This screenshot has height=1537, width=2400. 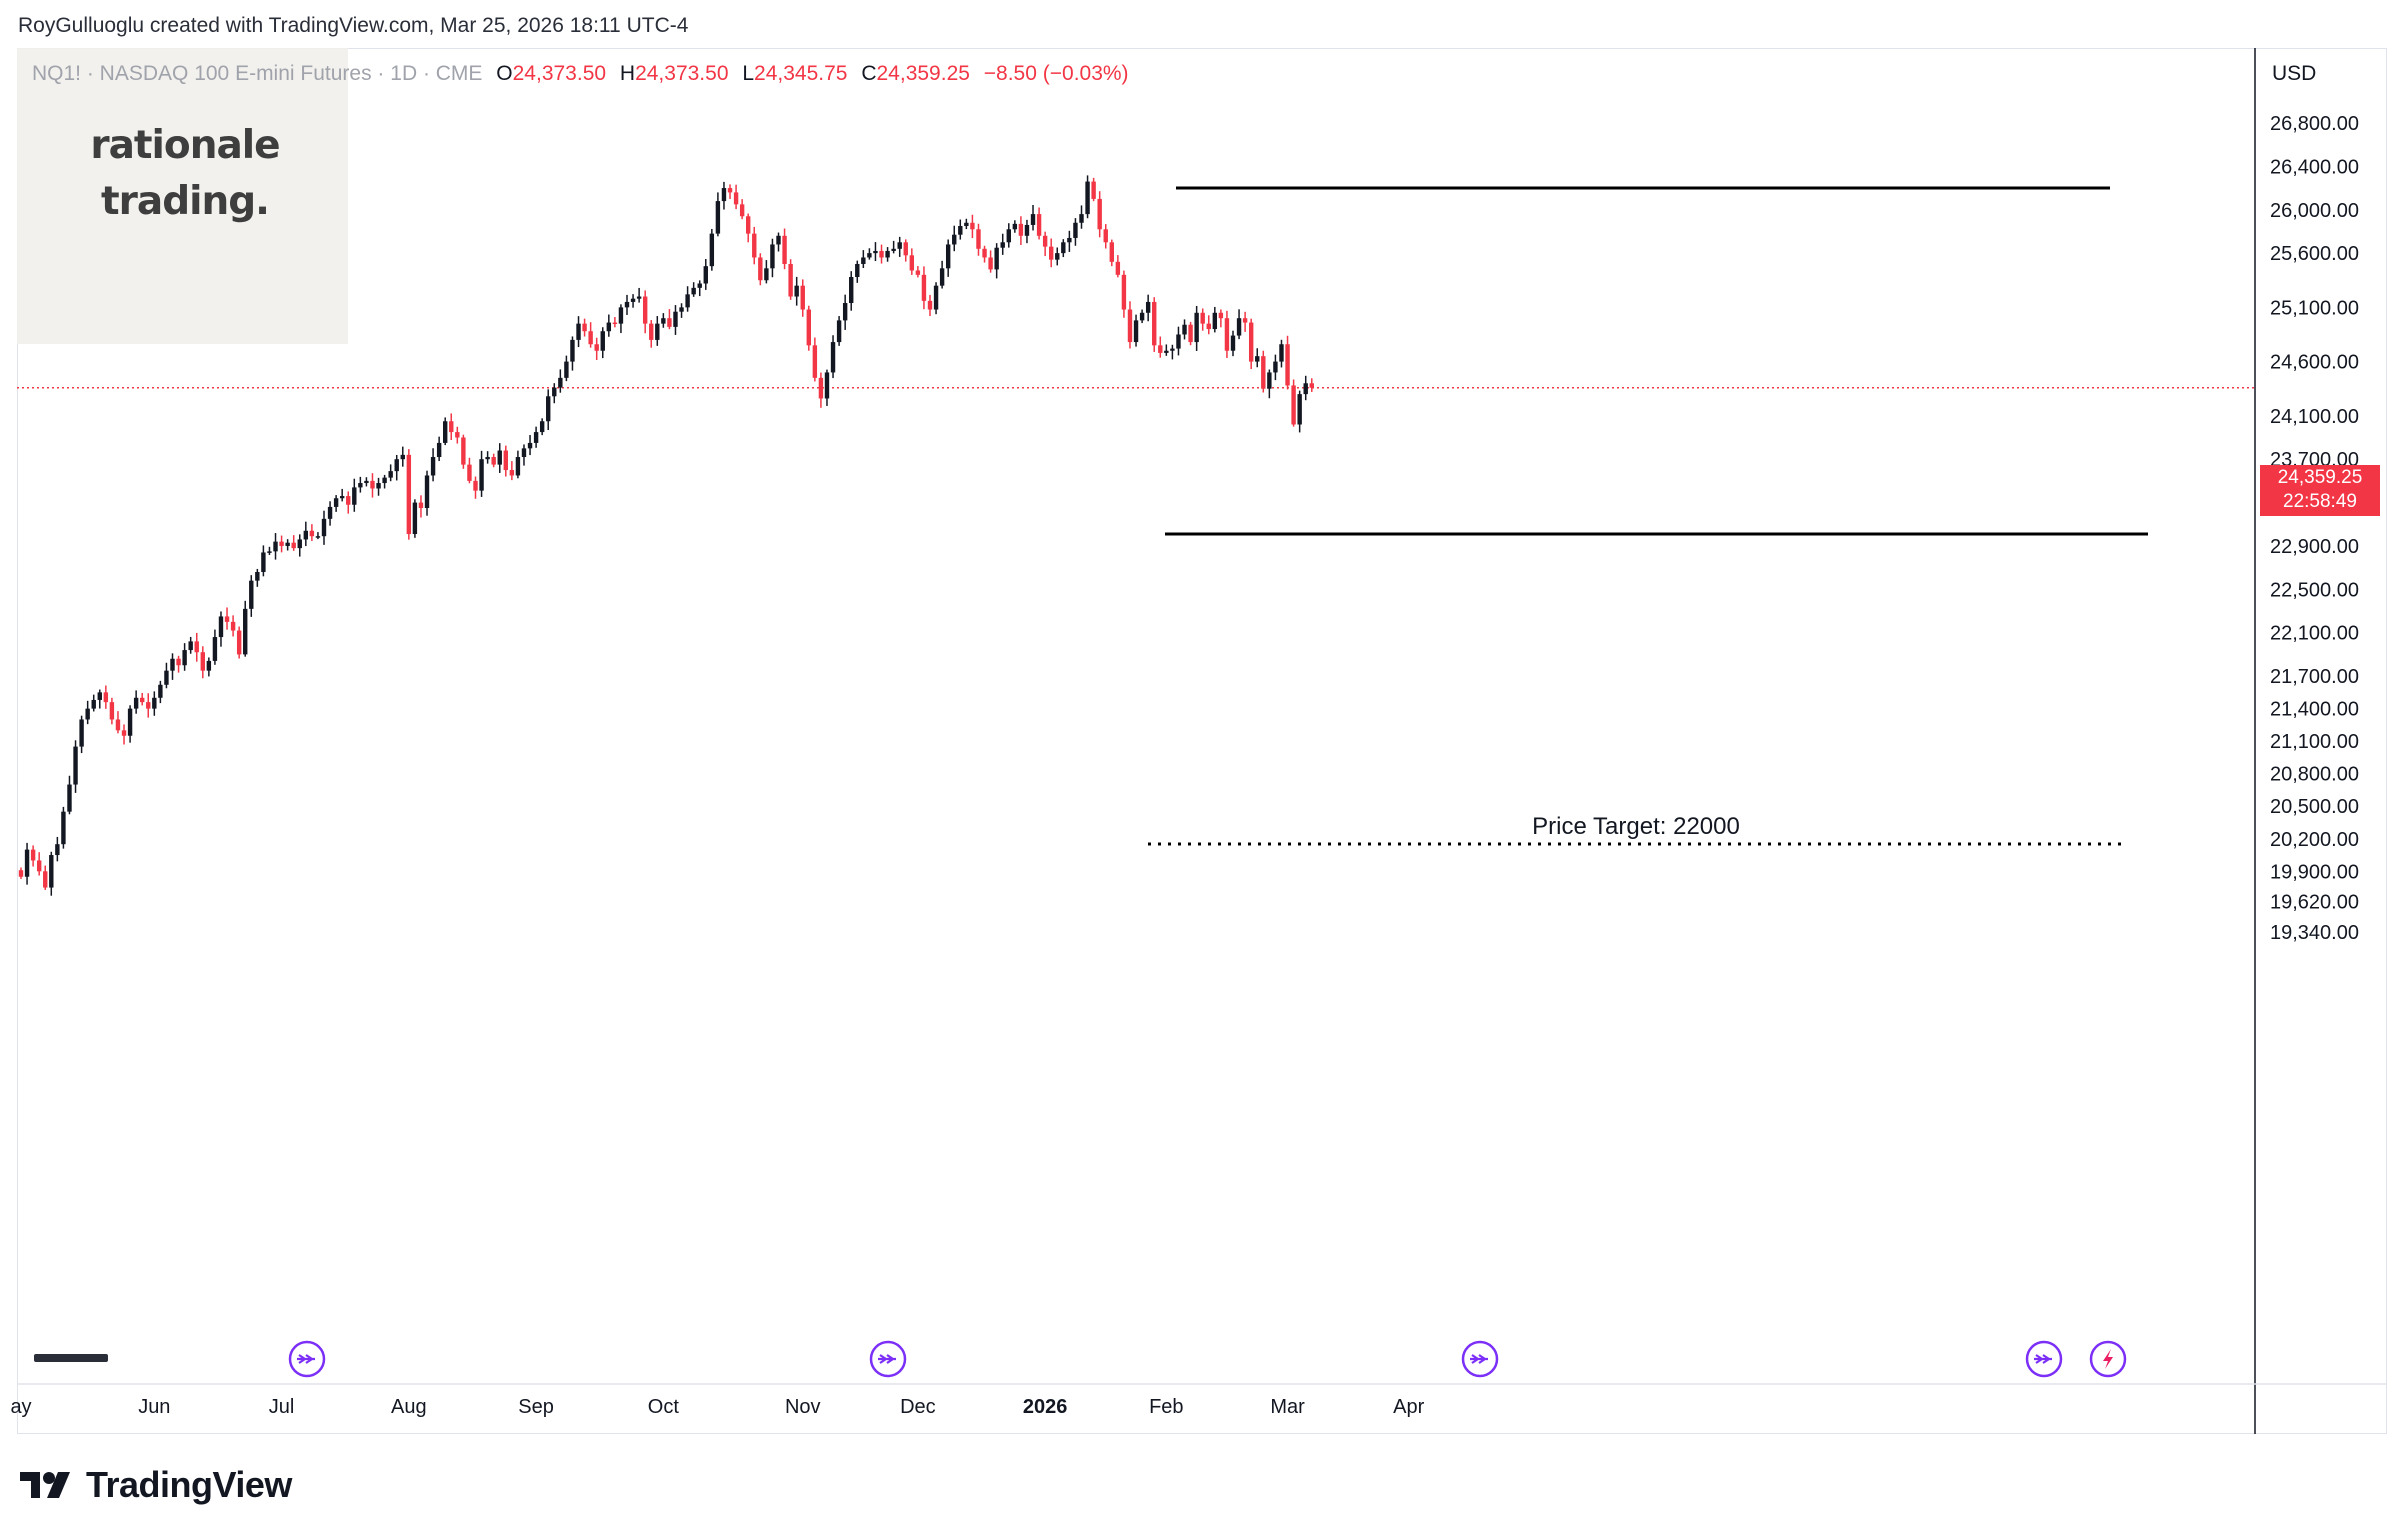 I want to click on price-tick-label: 22,500.00, so click(x=2314, y=590).